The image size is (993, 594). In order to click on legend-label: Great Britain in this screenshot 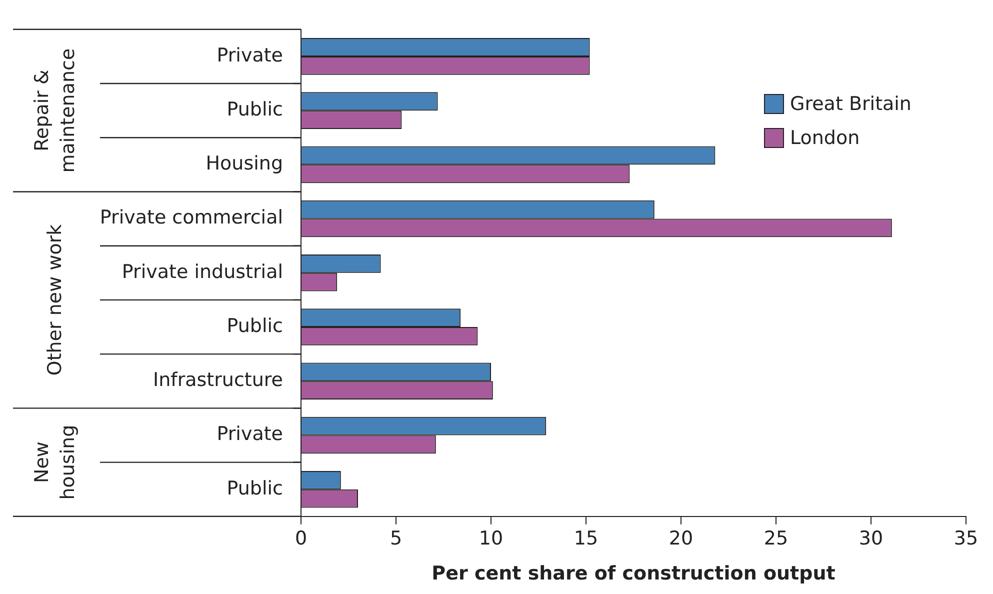, I will do `click(851, 104)`.